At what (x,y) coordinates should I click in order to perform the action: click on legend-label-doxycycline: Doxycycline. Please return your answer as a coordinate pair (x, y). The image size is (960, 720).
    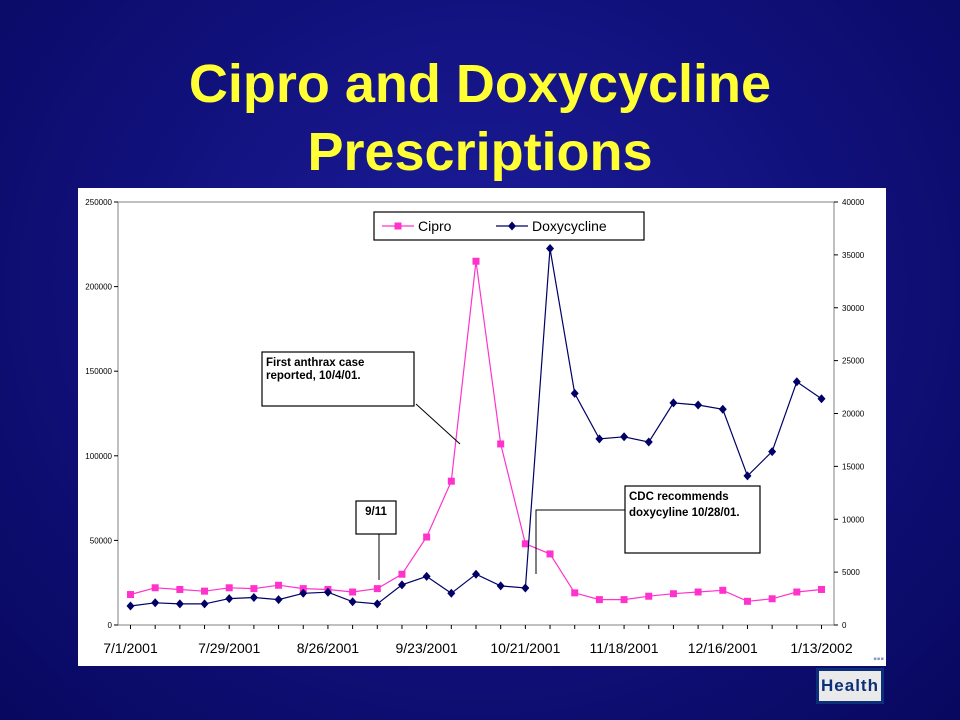
    Looking at the image, I should click on (569, 226).